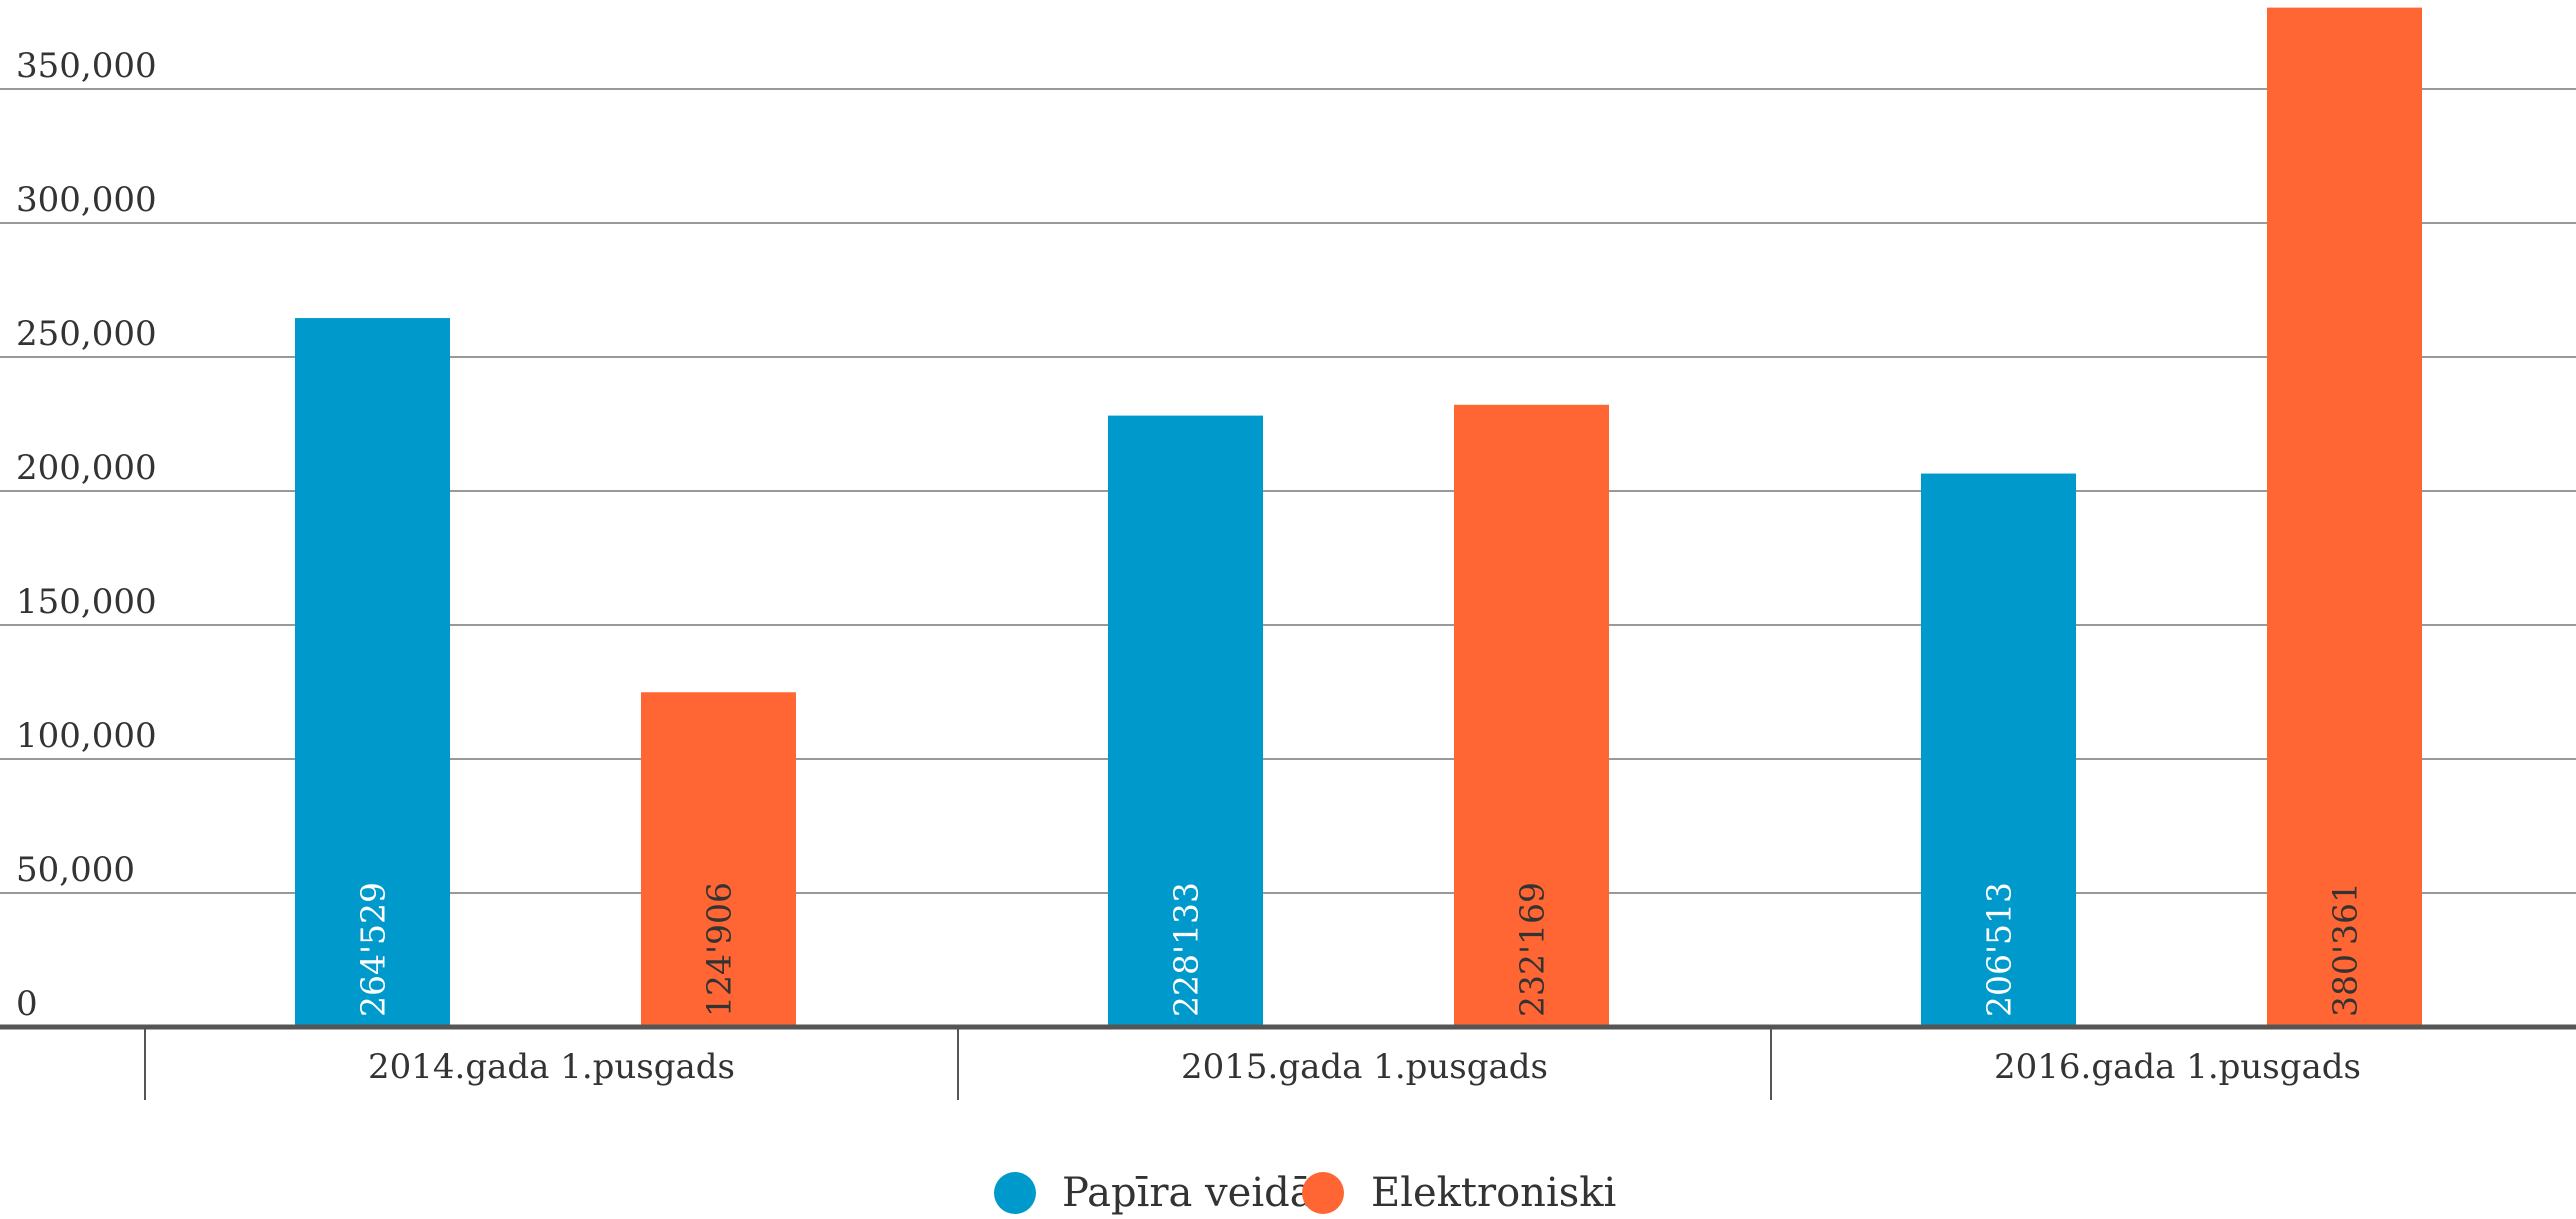 This screenshot has height=1219, width=2576. I want to click on y-tick-label: 200,000, so click(86, 468).